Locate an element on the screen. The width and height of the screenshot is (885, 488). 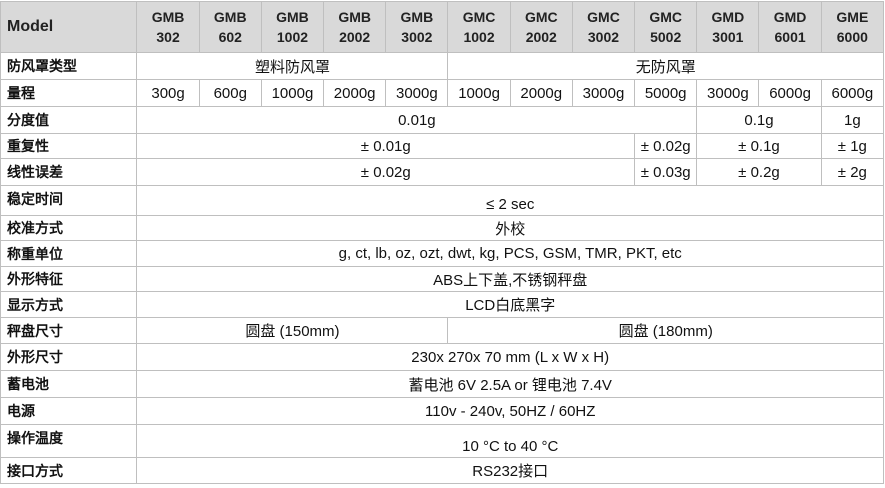
row-label: 稳定时间 is located at coordinates (69, 200).